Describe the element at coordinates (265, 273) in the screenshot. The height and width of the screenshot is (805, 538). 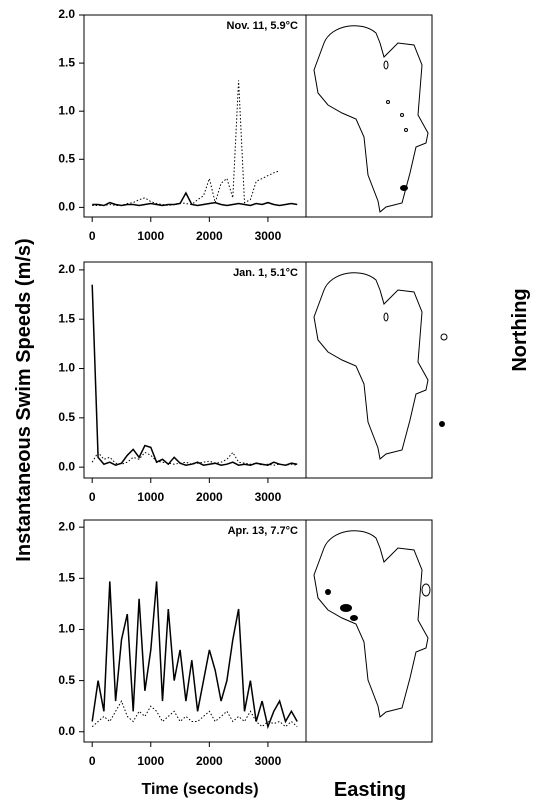
I see `annotation: Jan. 1, 5.1°C` at that location.